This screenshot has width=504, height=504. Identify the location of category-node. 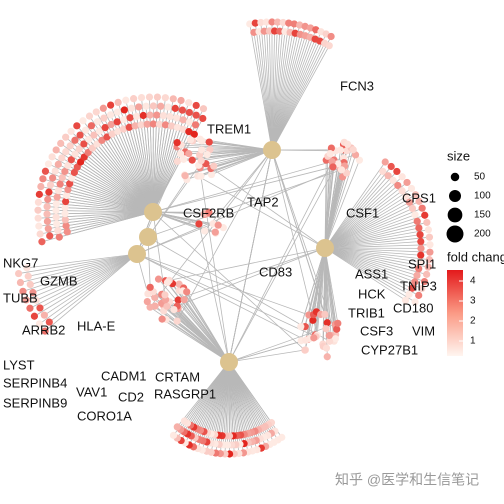
(325, 248).